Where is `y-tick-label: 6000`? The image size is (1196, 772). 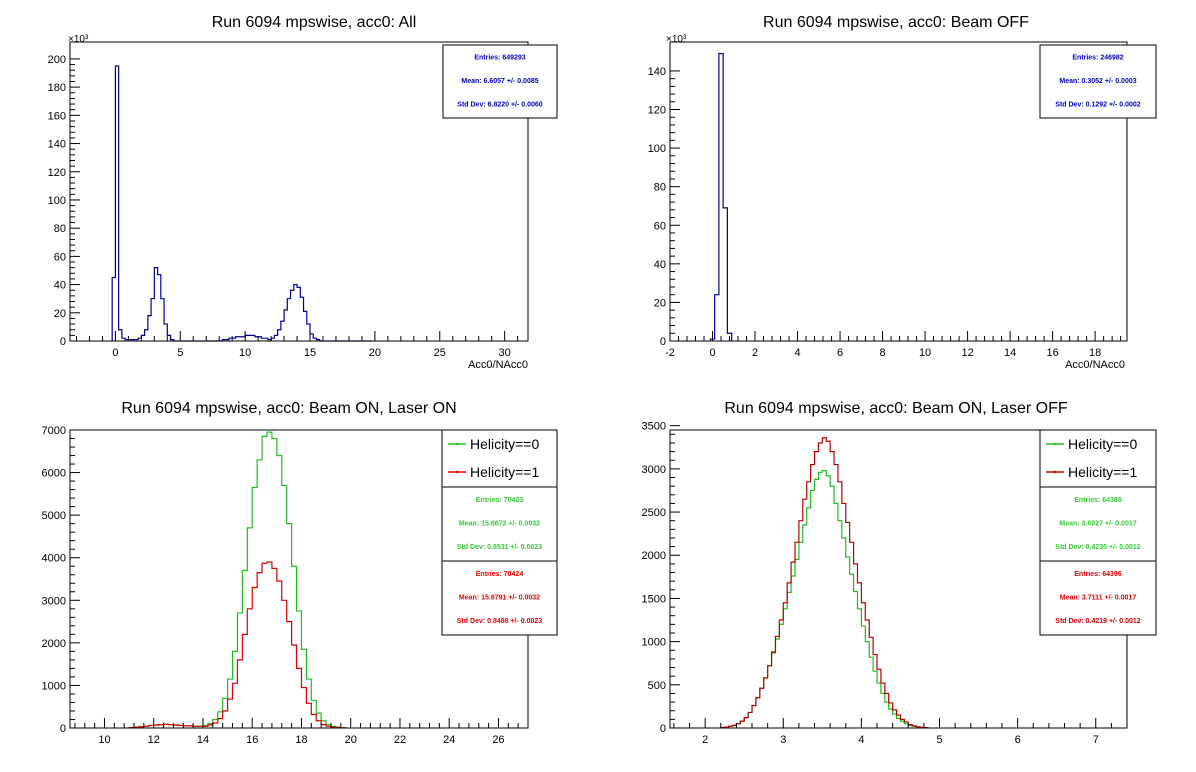 y-tick-label: 6000 is located at coordinates (54, 474).